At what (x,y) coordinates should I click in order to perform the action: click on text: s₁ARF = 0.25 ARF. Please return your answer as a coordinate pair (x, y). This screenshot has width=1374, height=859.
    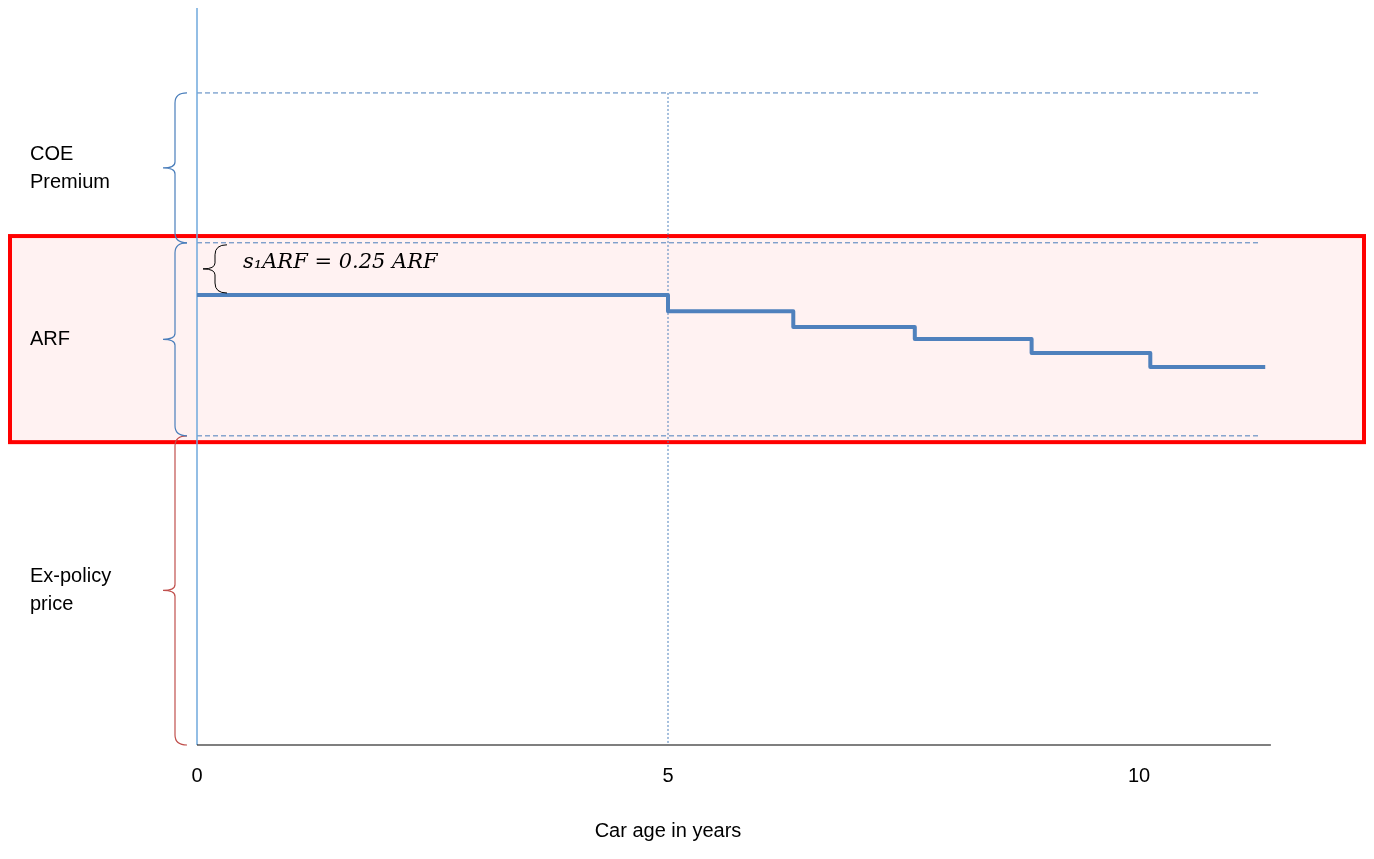
    Looking at the image, I should click on (341, 260).